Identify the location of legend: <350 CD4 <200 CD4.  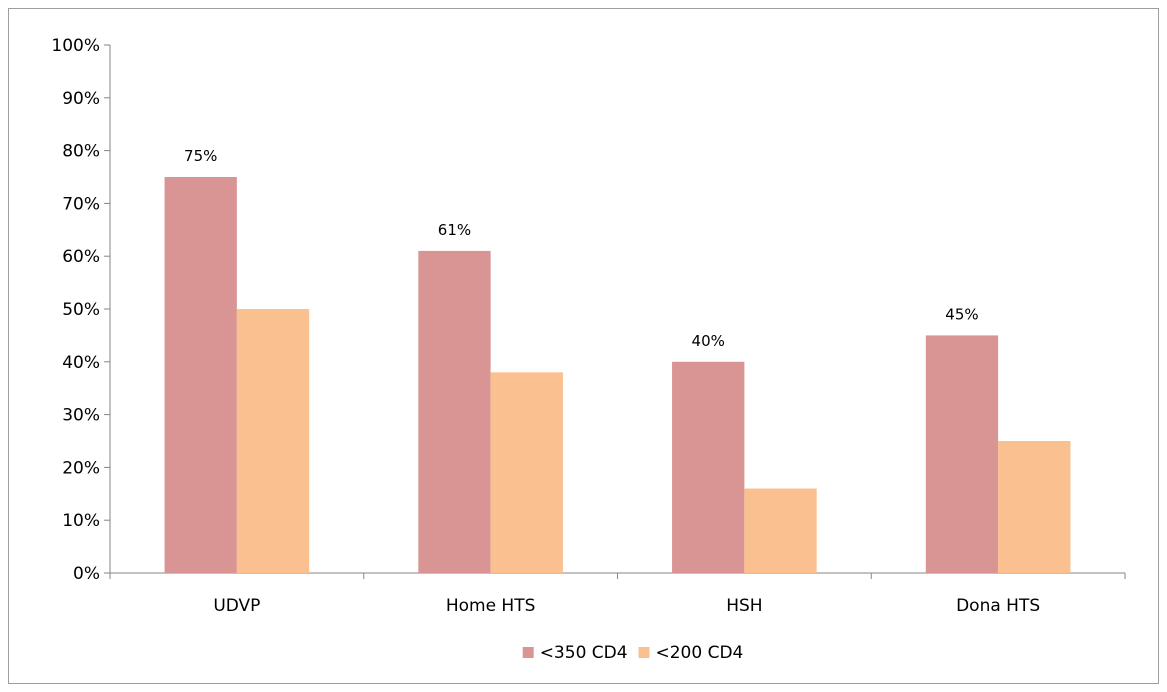
(633, 653).